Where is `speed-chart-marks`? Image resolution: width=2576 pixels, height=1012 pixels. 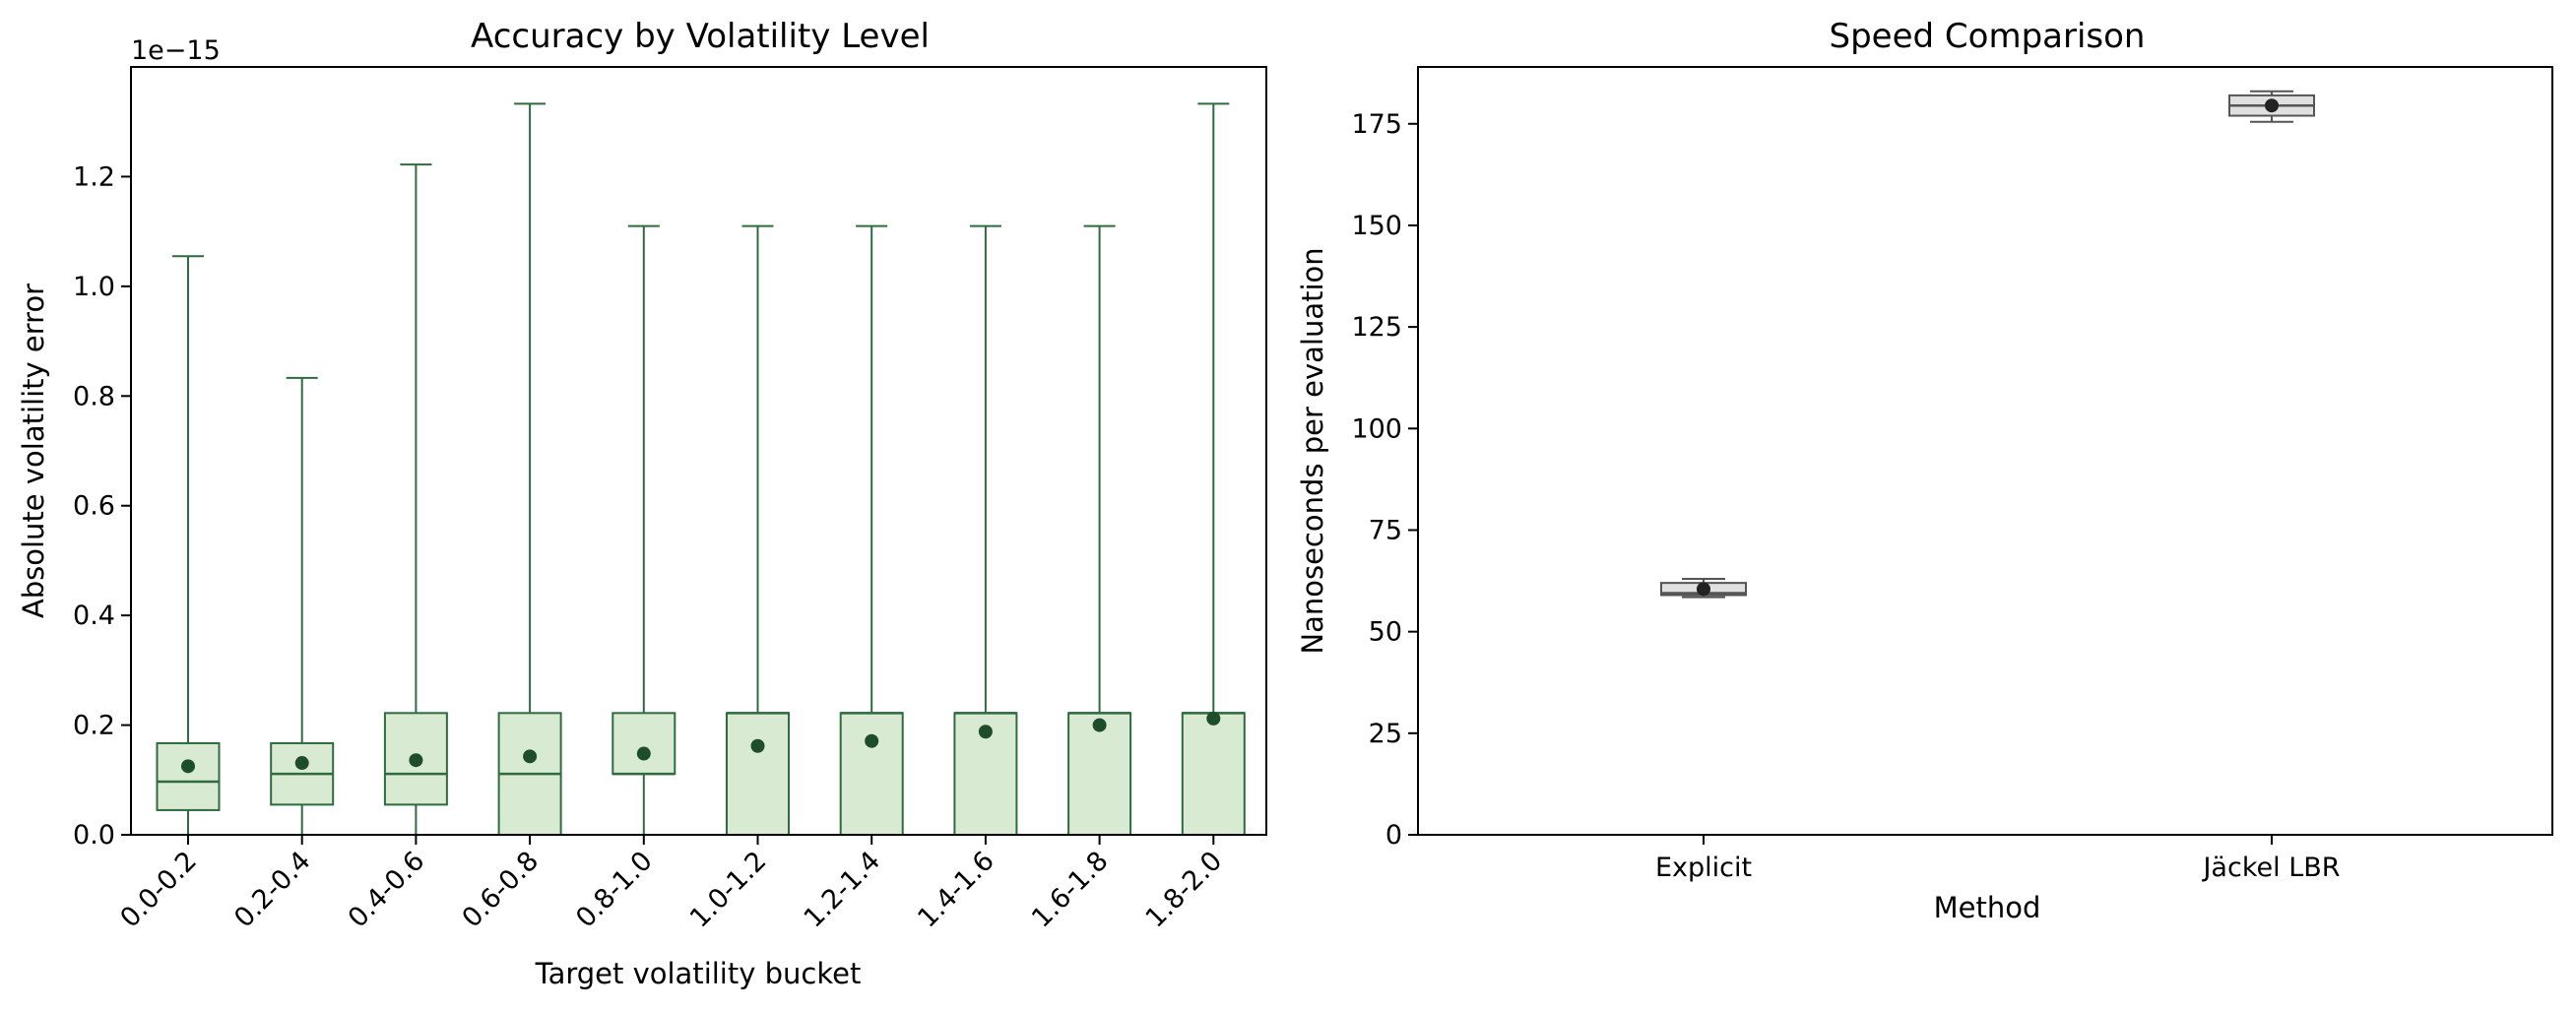 speed-chart-marks is located at coordinates (1987, 344).